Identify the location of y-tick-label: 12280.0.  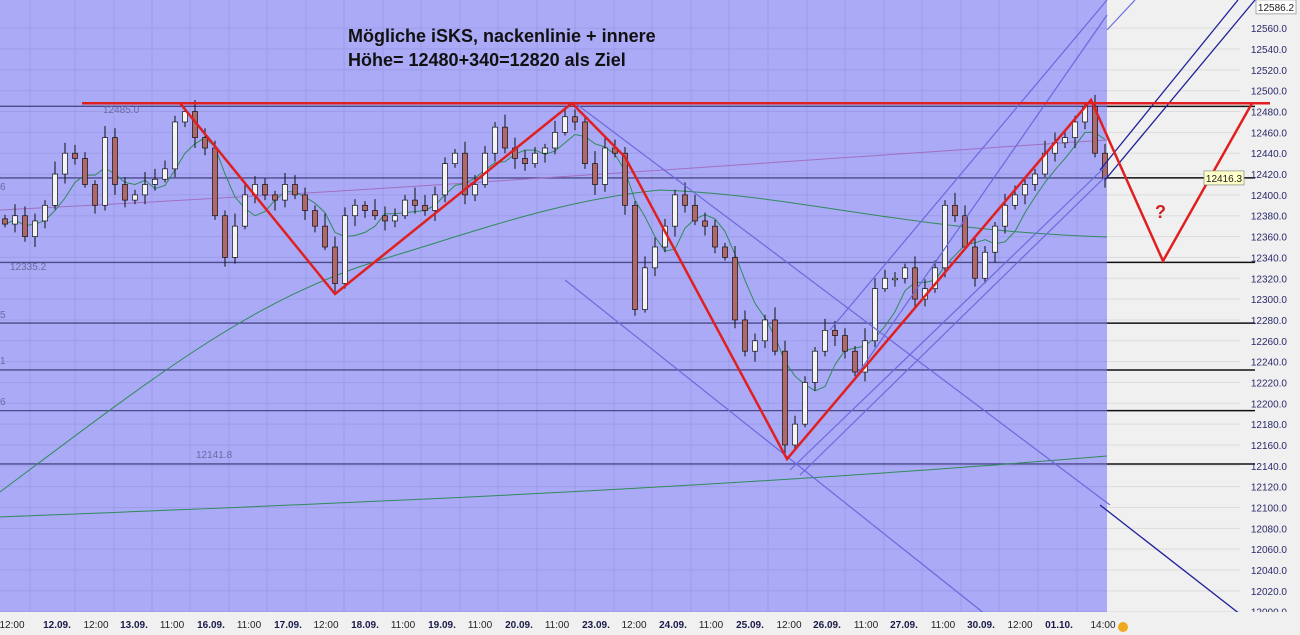
(1269, 321).